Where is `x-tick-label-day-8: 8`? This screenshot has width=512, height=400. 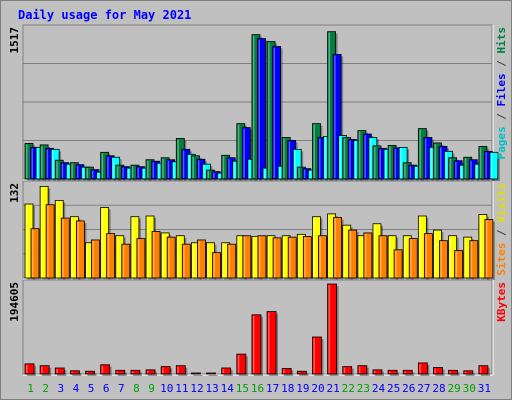
x-tick-label-day-8: 8 is located at coordinates (136, 388).